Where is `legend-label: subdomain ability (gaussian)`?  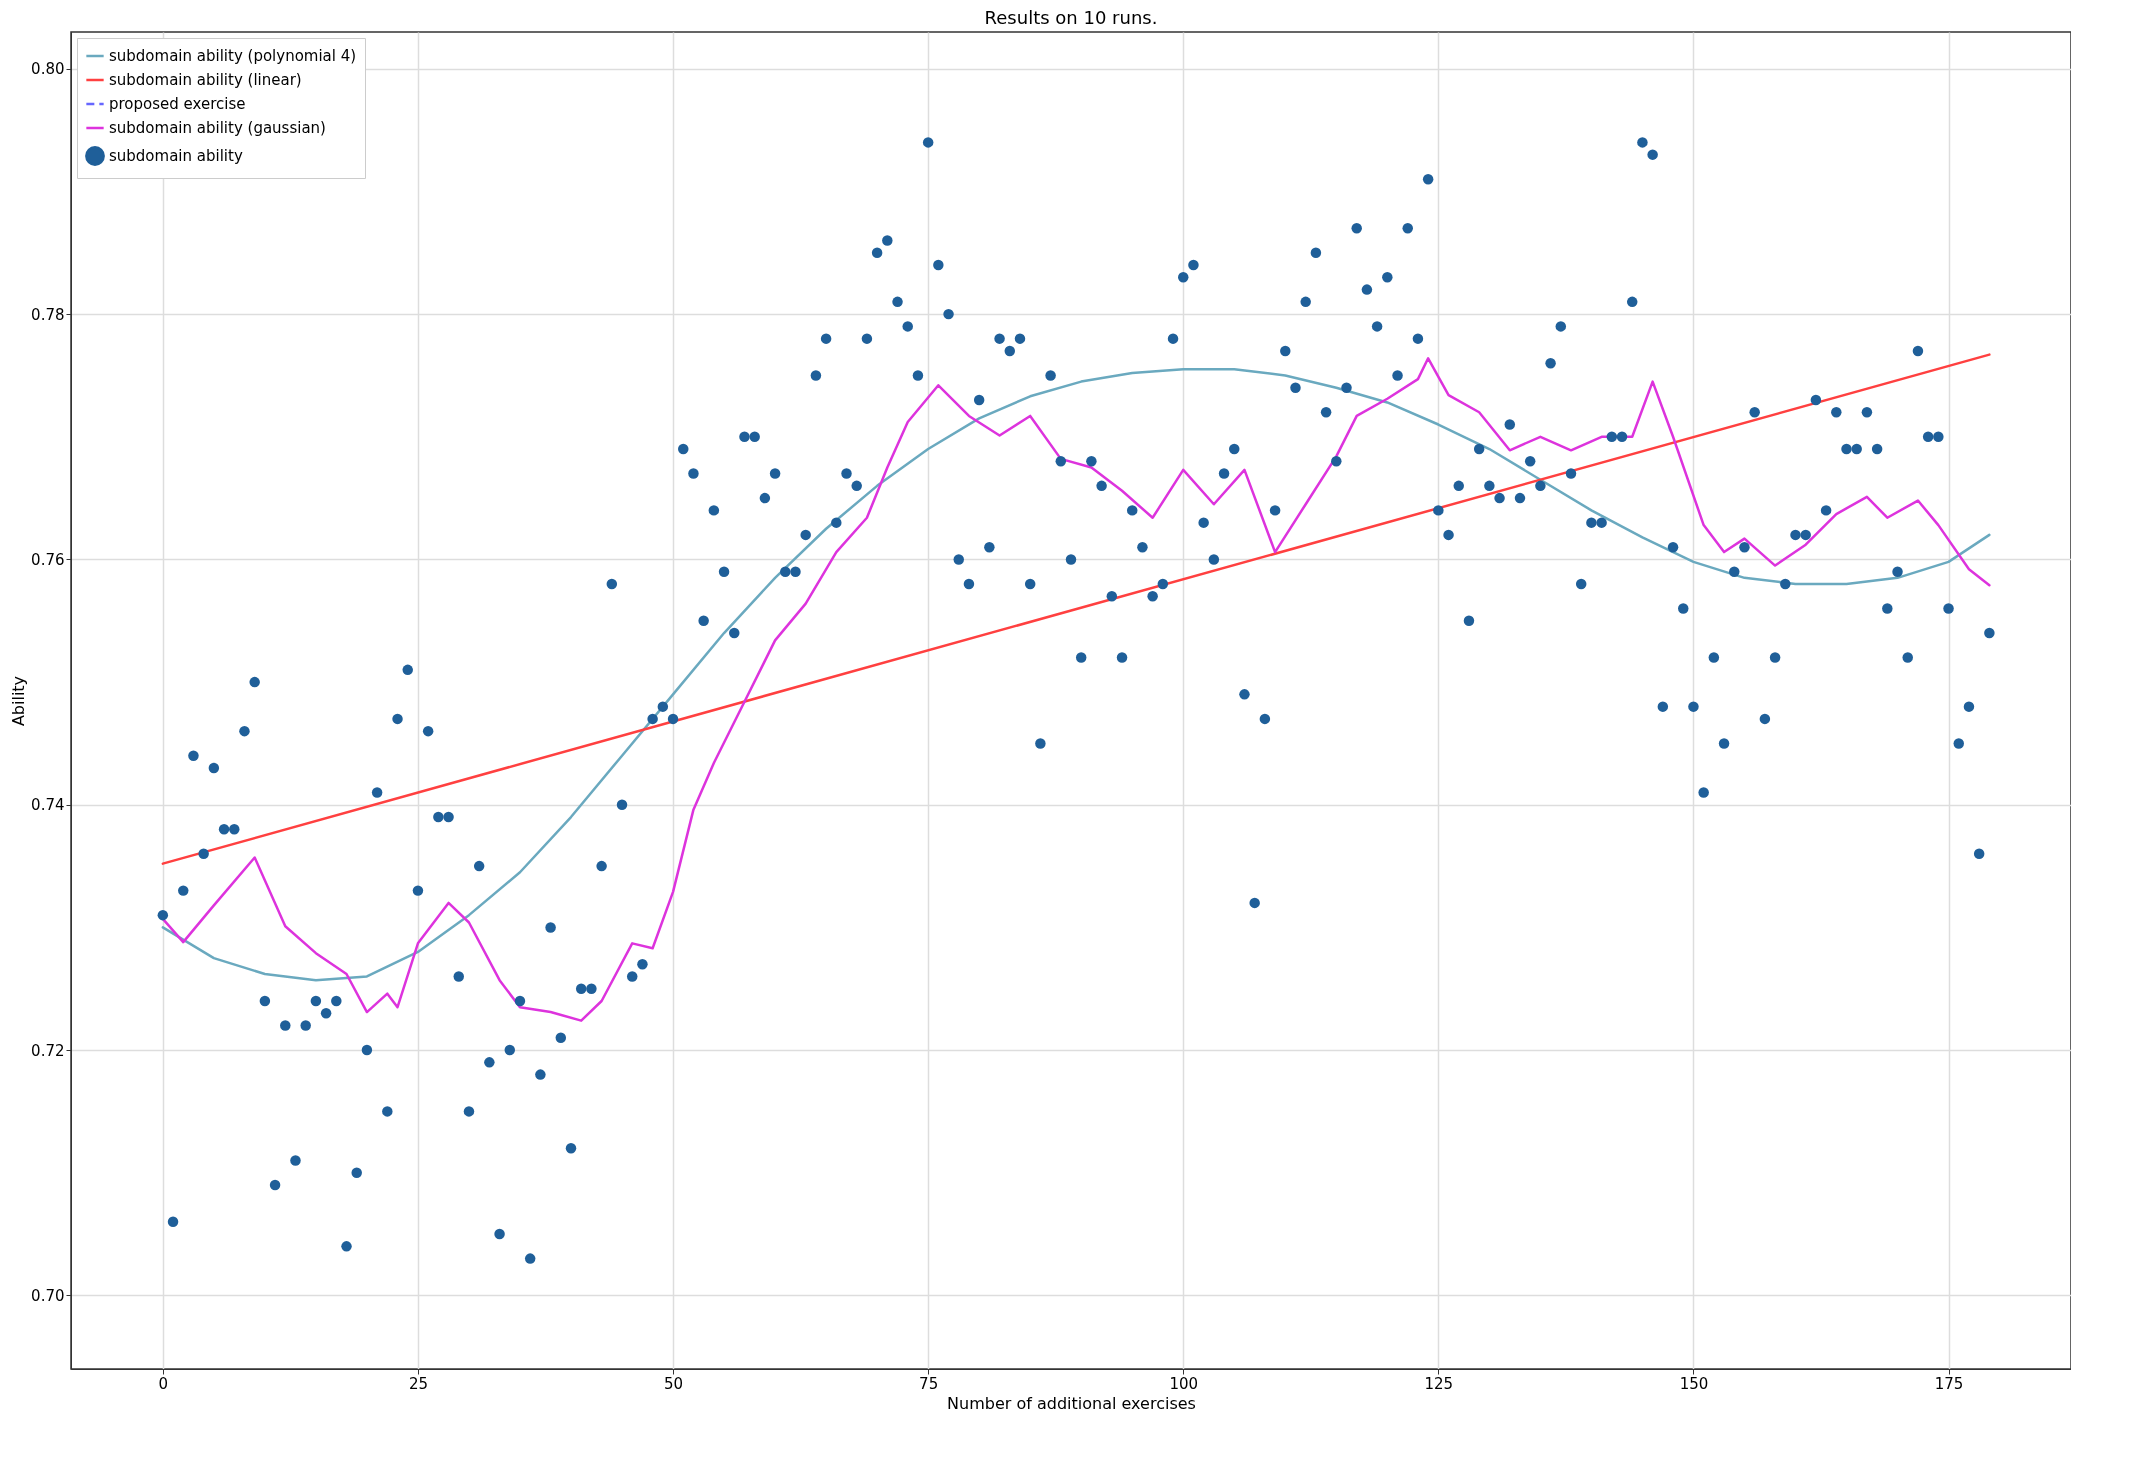 legend-label: subdomain ability (gaussian) is located at coordinates (217, 128).